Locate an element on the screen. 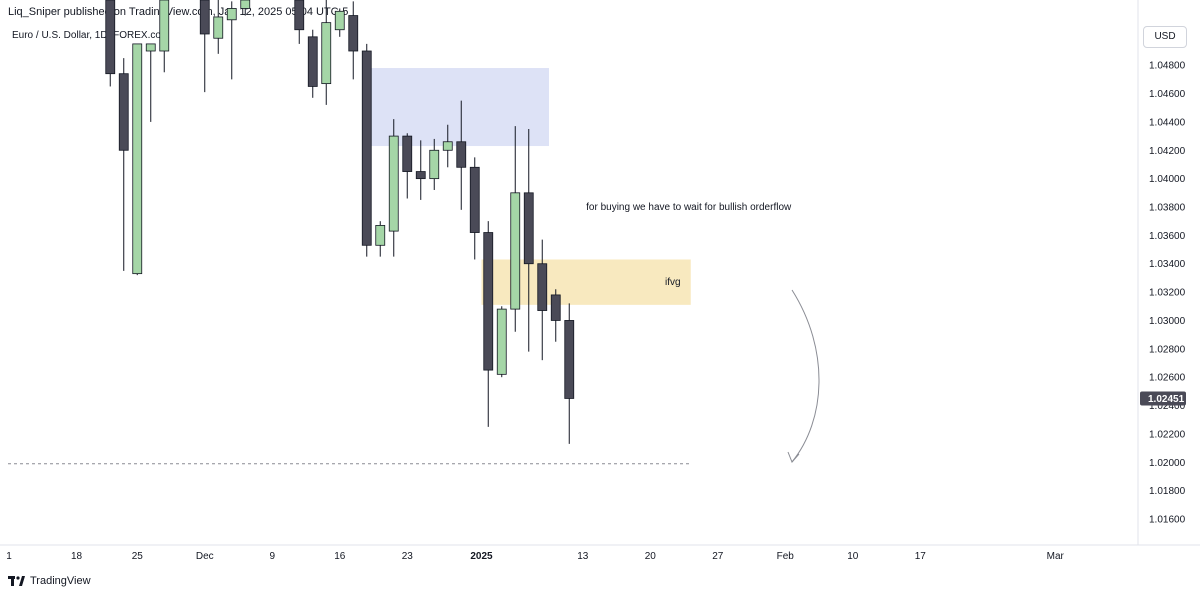 This screenshot has height=596, width=1200. footer-brand-text: TradingView is located at coordinates (60, 581).